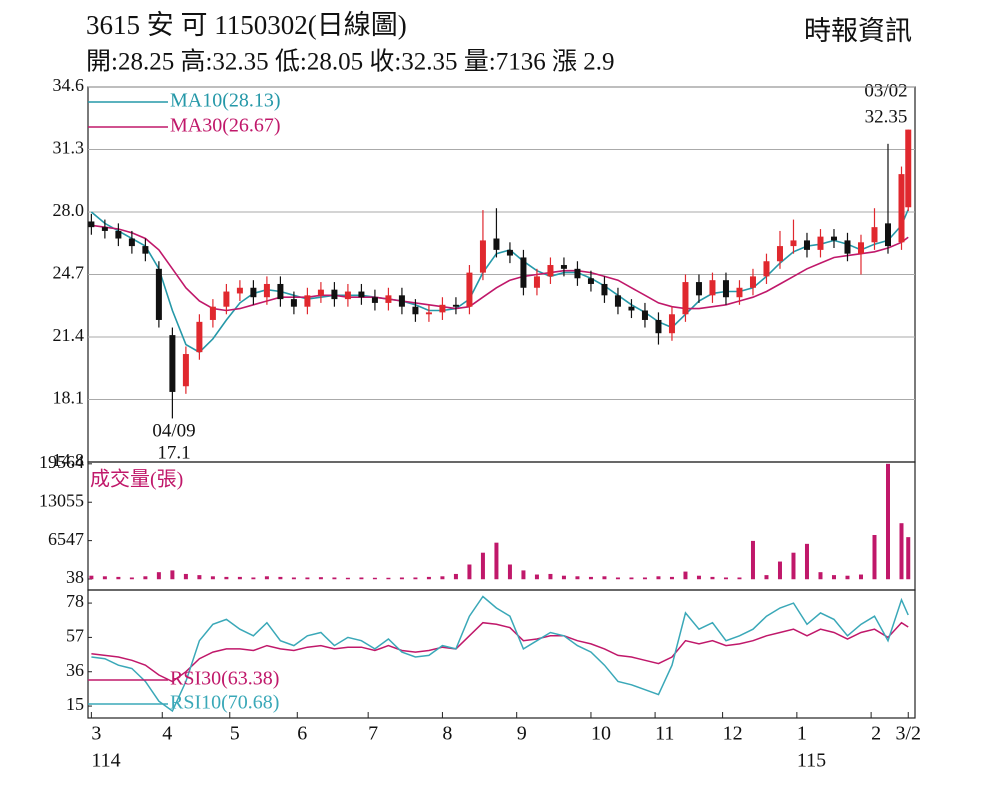 This screenshot has height=800, width=1000. What do you see at coordinates (500, 268) in the screenshot?
I see `ma-line` at bounding box center [500, 268].